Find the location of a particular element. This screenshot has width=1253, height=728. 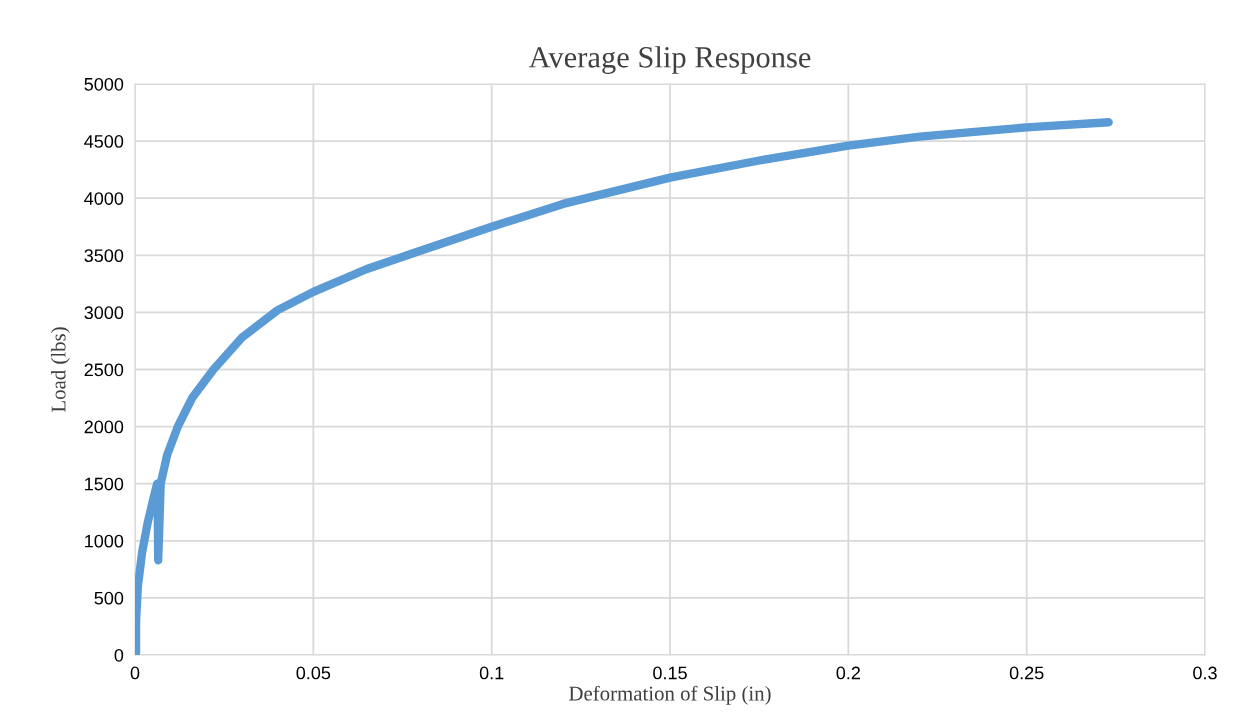

y-tick-label: 1500 is located at coordinates (104, 484).